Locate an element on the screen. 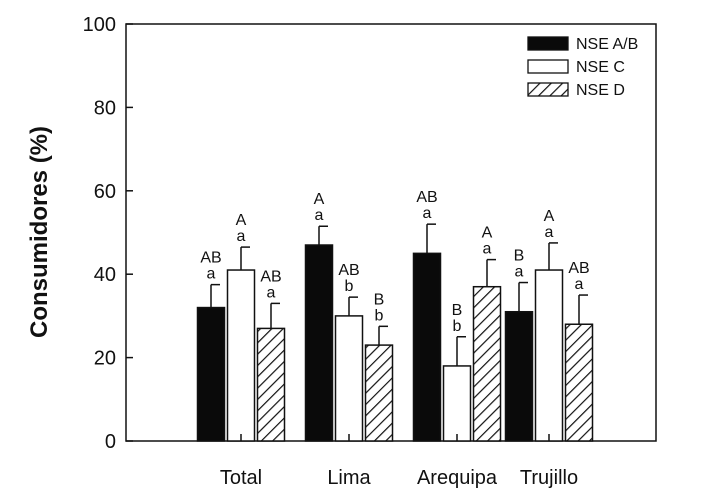  y-tick-label: 80 is located at coordinates (105, 108).